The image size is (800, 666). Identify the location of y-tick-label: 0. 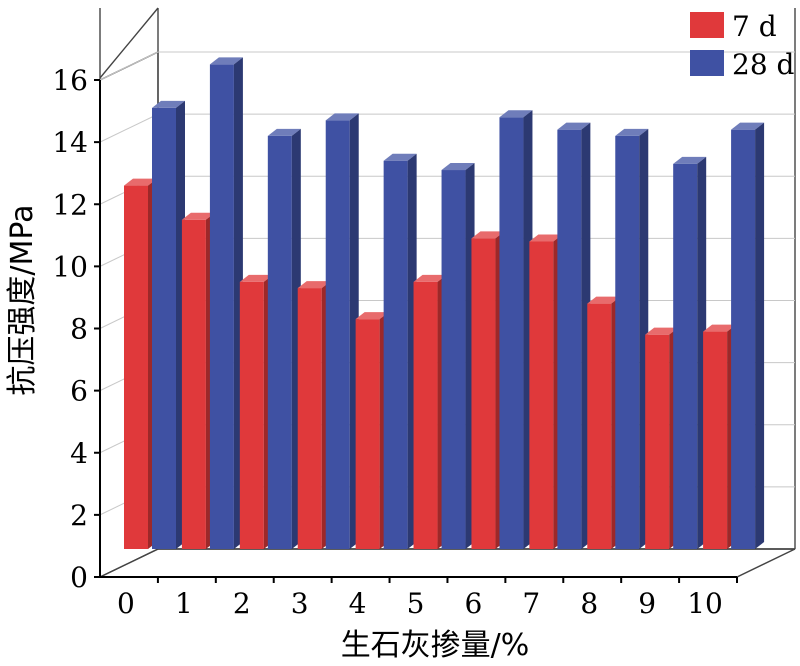
(79, 577).